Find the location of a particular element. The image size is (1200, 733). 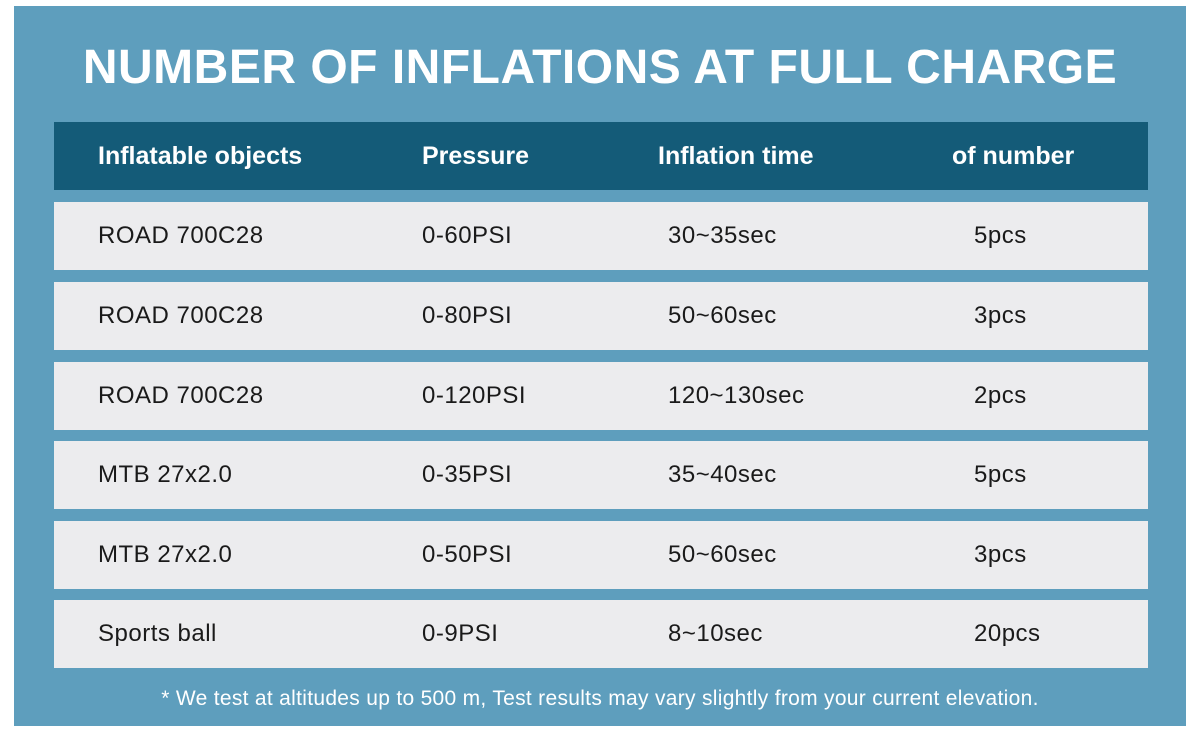

column-header: Inflation time is located at coordinates (736, 156).